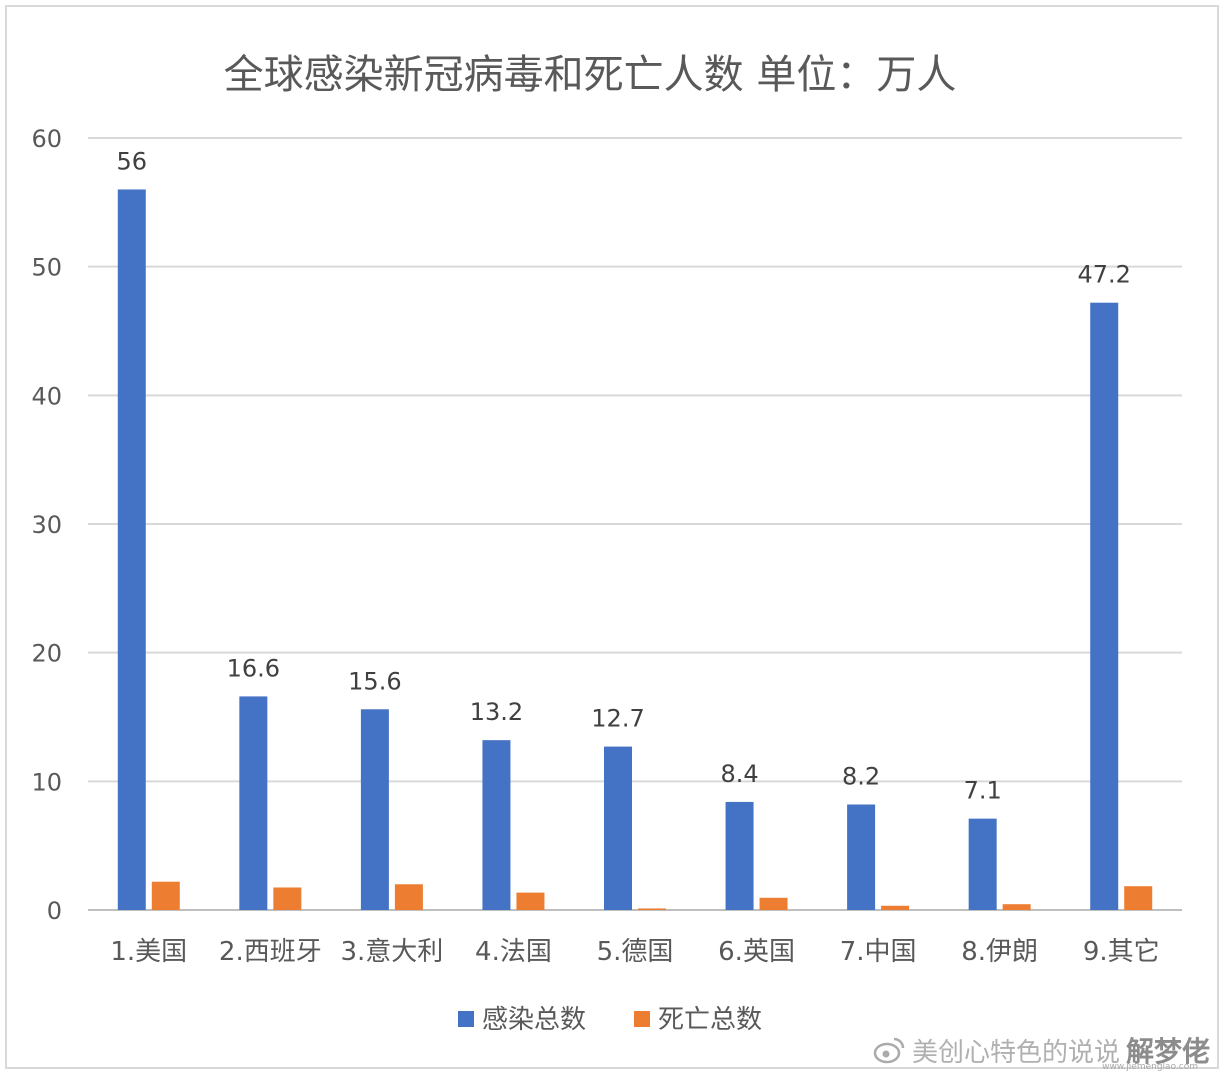 This screenshot has width=1224, height=1080. I want to click on x-category-label: 6.英国, so click(756, 952).